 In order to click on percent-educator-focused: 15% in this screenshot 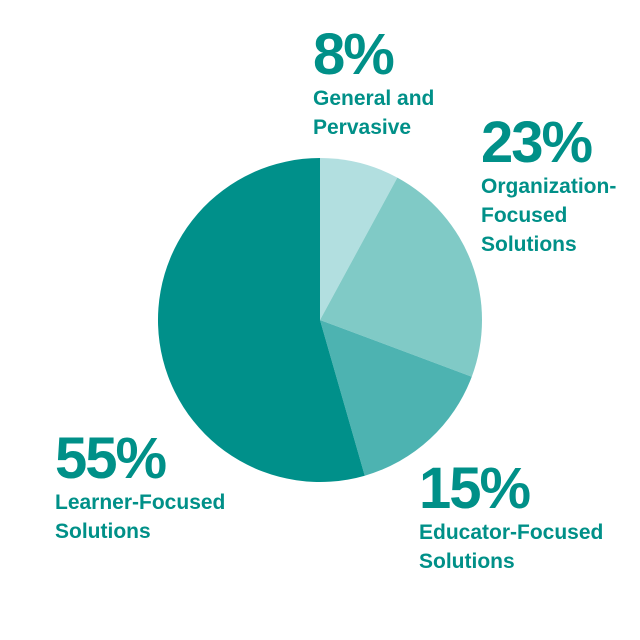, I will do `click(475, 488)`.